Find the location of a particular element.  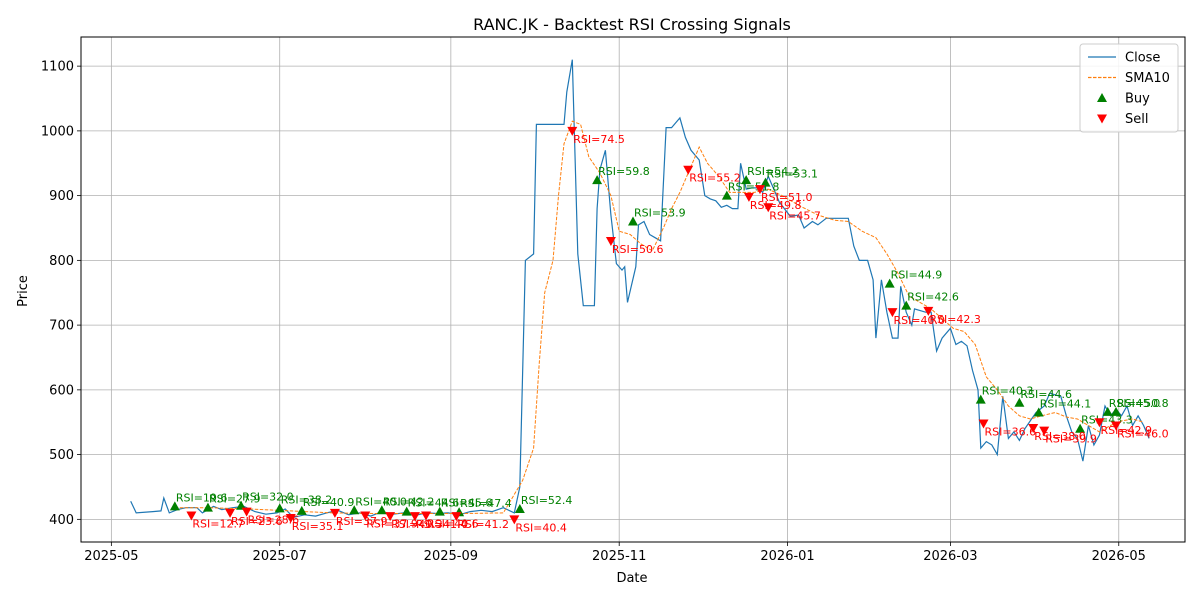

y-tick-label: 1000 is located at coordinates (57, 131).